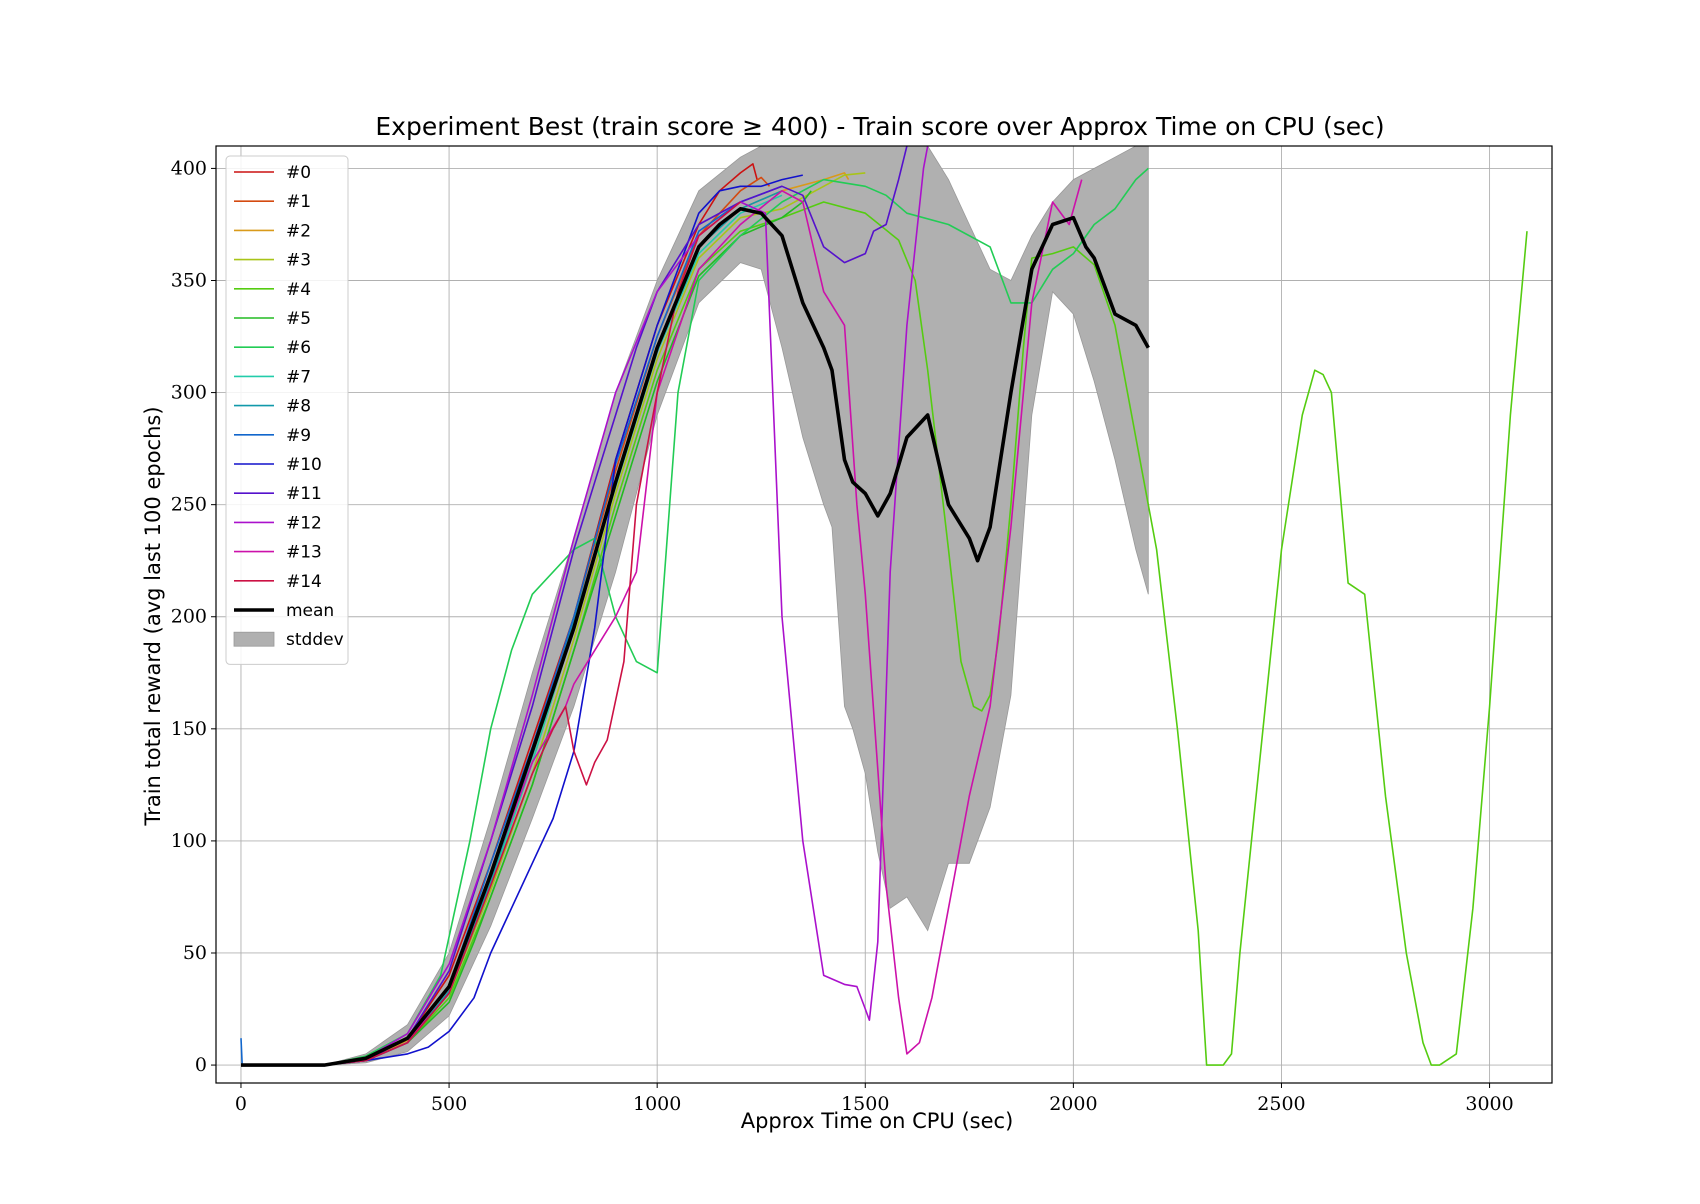 This screenshot has height=1204, width=1700. I want to click on y-tick-label: 50, so click(195, 953).